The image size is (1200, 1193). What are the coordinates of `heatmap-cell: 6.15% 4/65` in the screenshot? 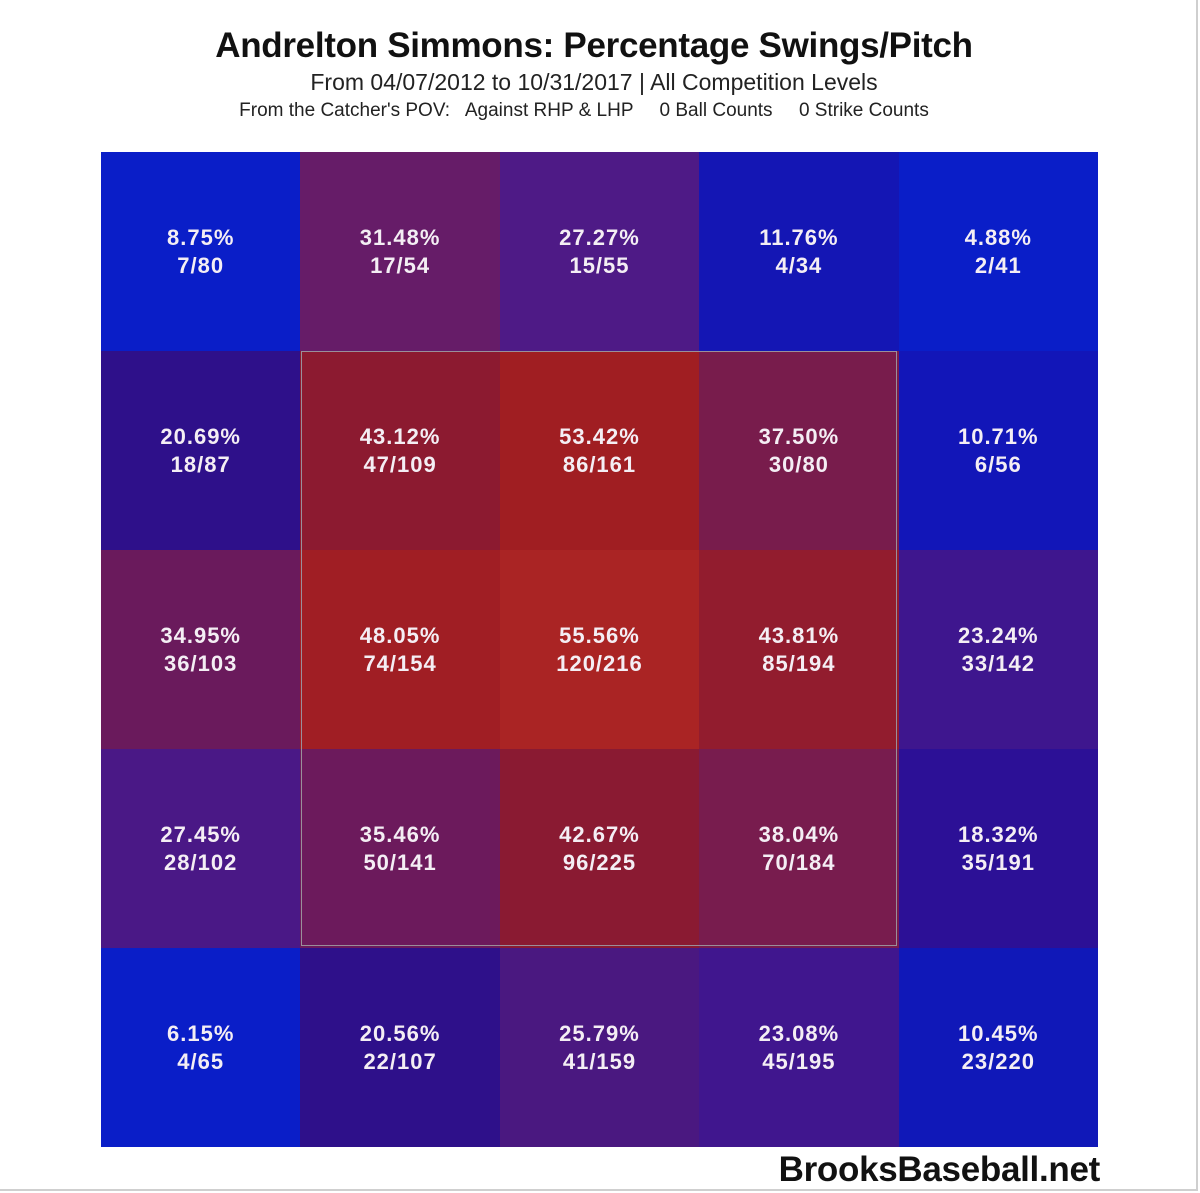 It's located at (201, 1047).